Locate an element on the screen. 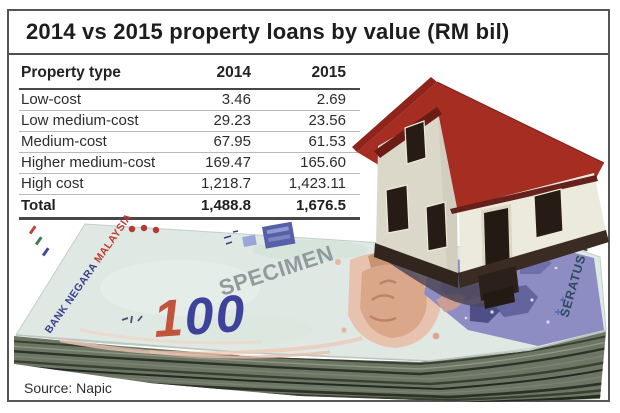 The height and width of the screenshot is (413, 620). table-row: Low-cost 3.46 2.69 is located at coordinates (189, 100).